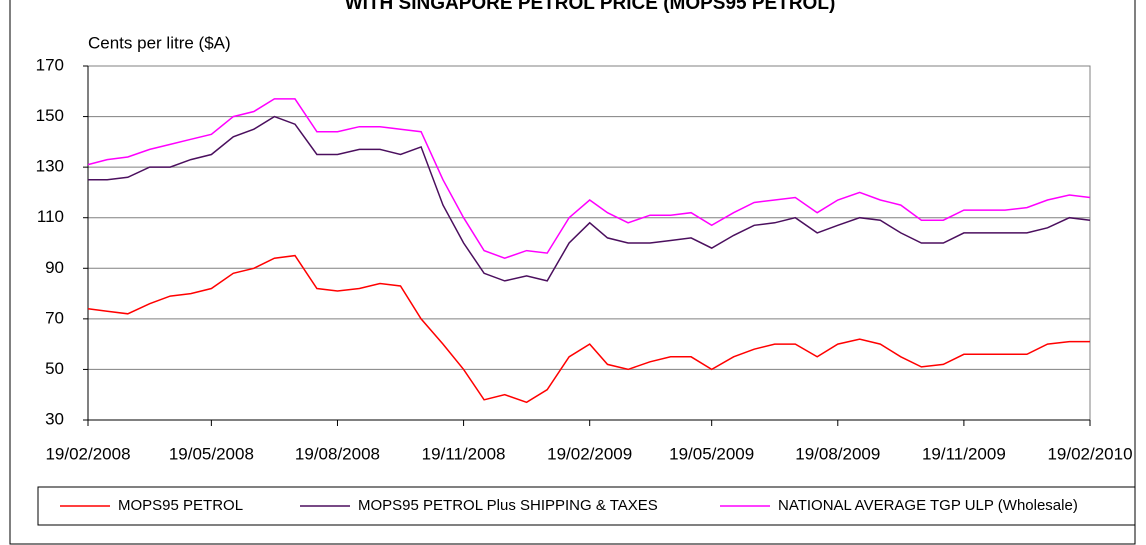  Describe the element at coordinates (589, 453) in the screenshot. I see `x-tick-label: 19/02/2009` at that location.